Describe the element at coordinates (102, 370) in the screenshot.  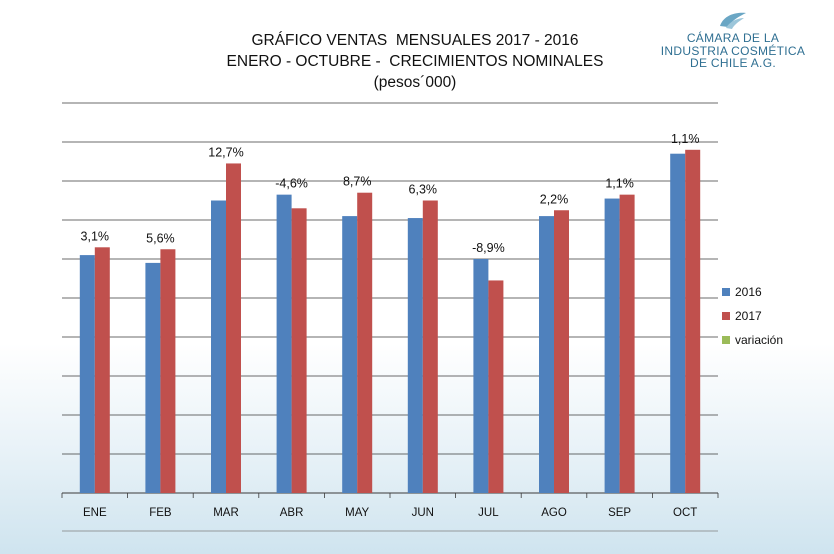
I see `bar-2017-ene` at that location.